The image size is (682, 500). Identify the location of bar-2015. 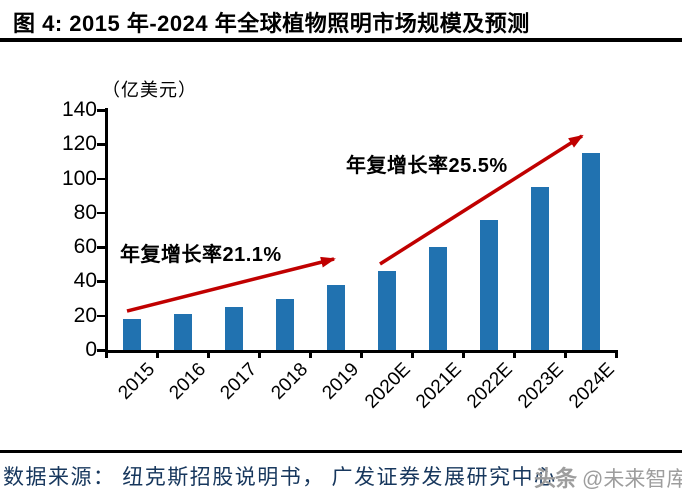
(131, 334).